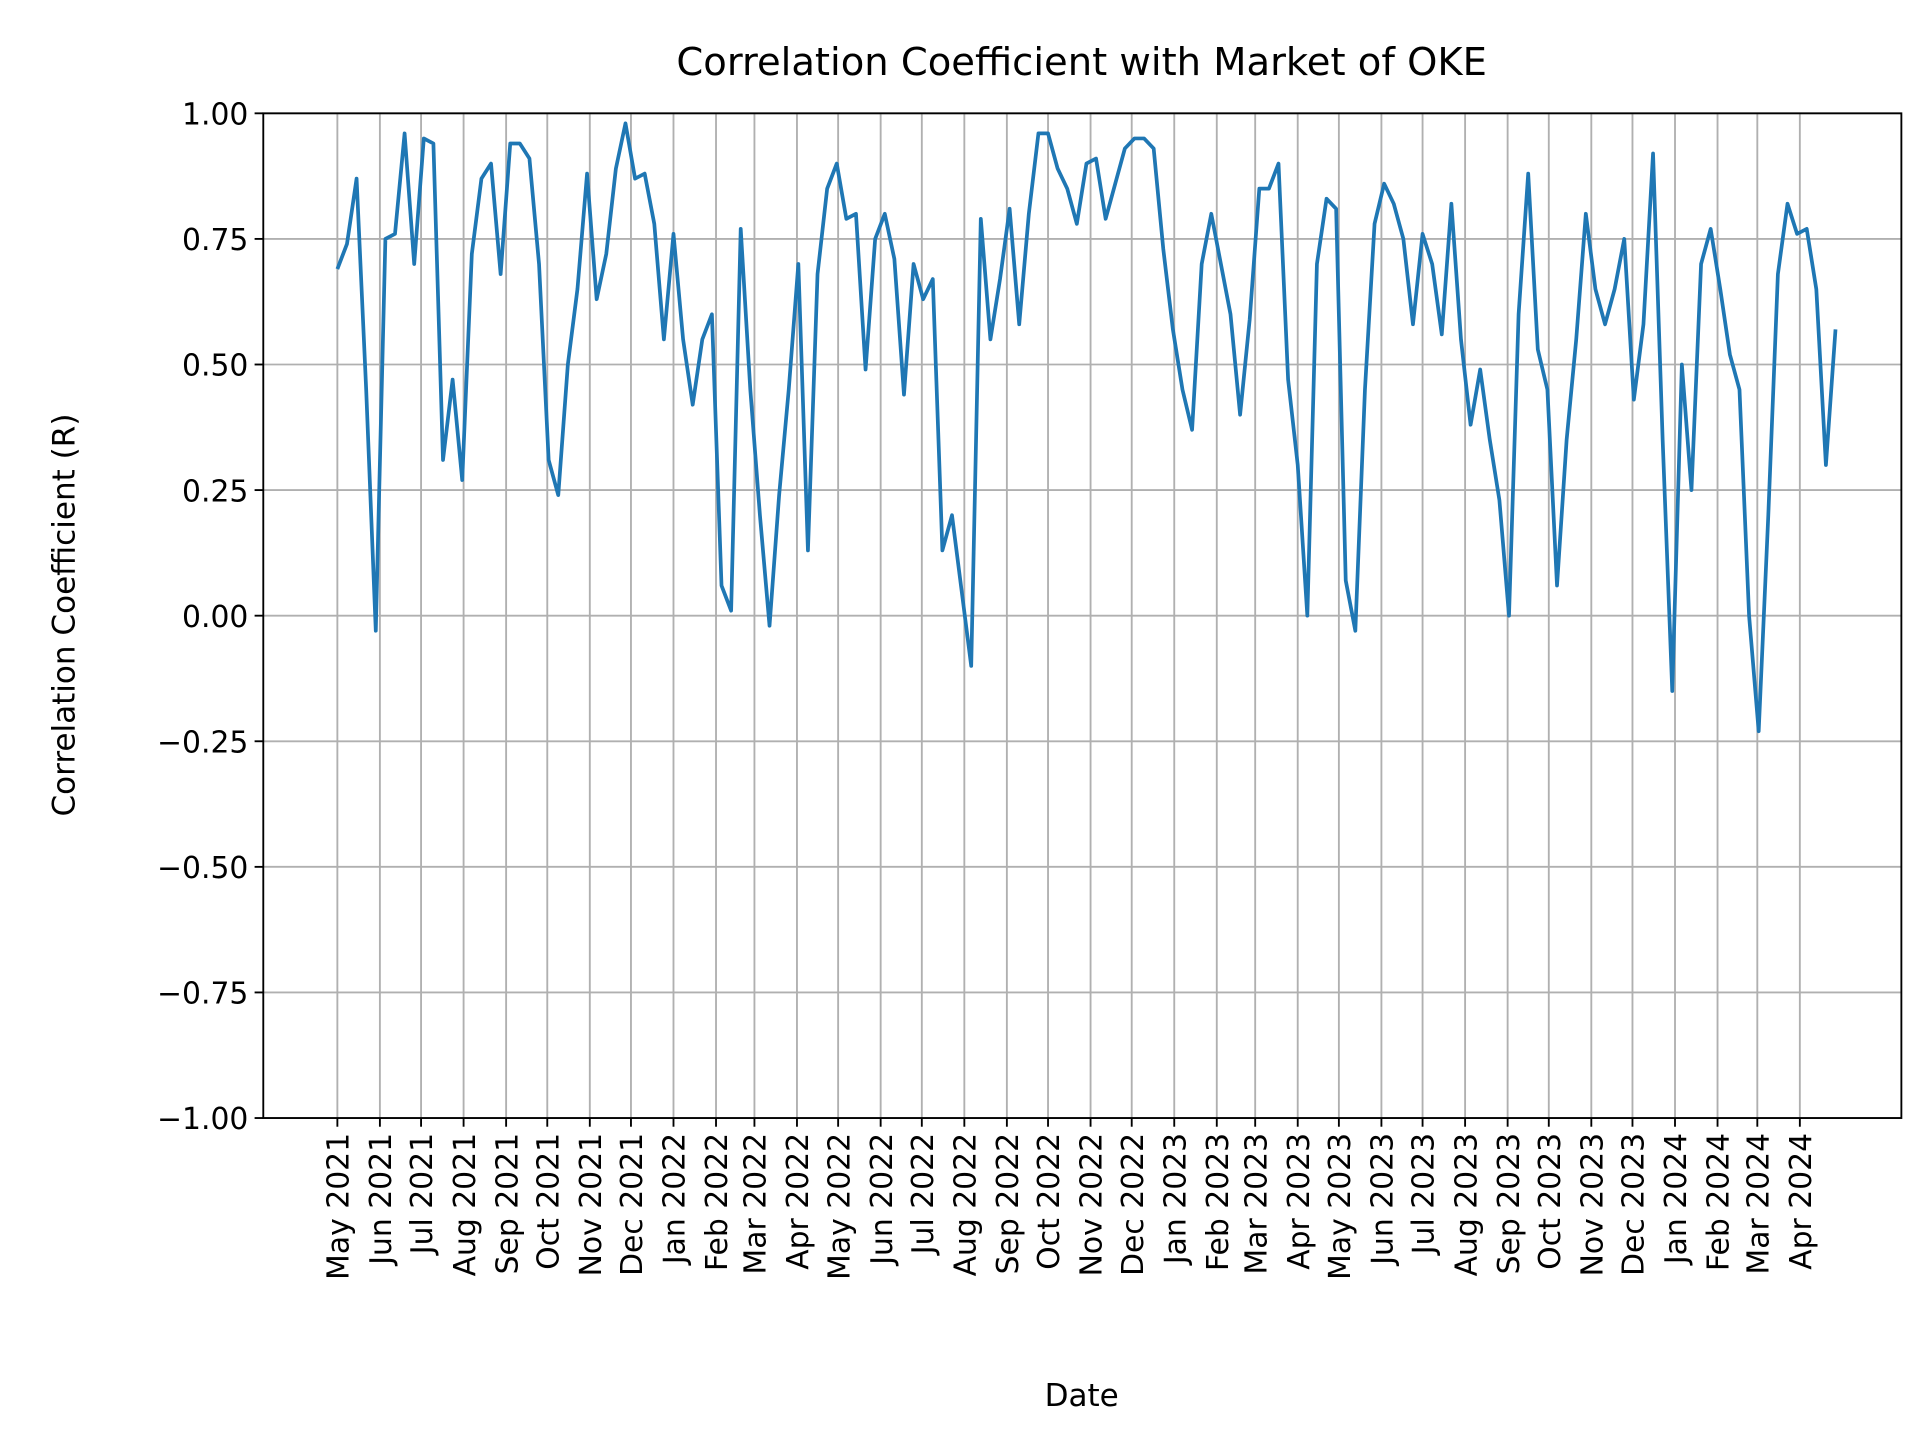 The width and height of the screenshot is (1920, 1440). I want to click on y-tick-label: 0.00, so click(215, 617).